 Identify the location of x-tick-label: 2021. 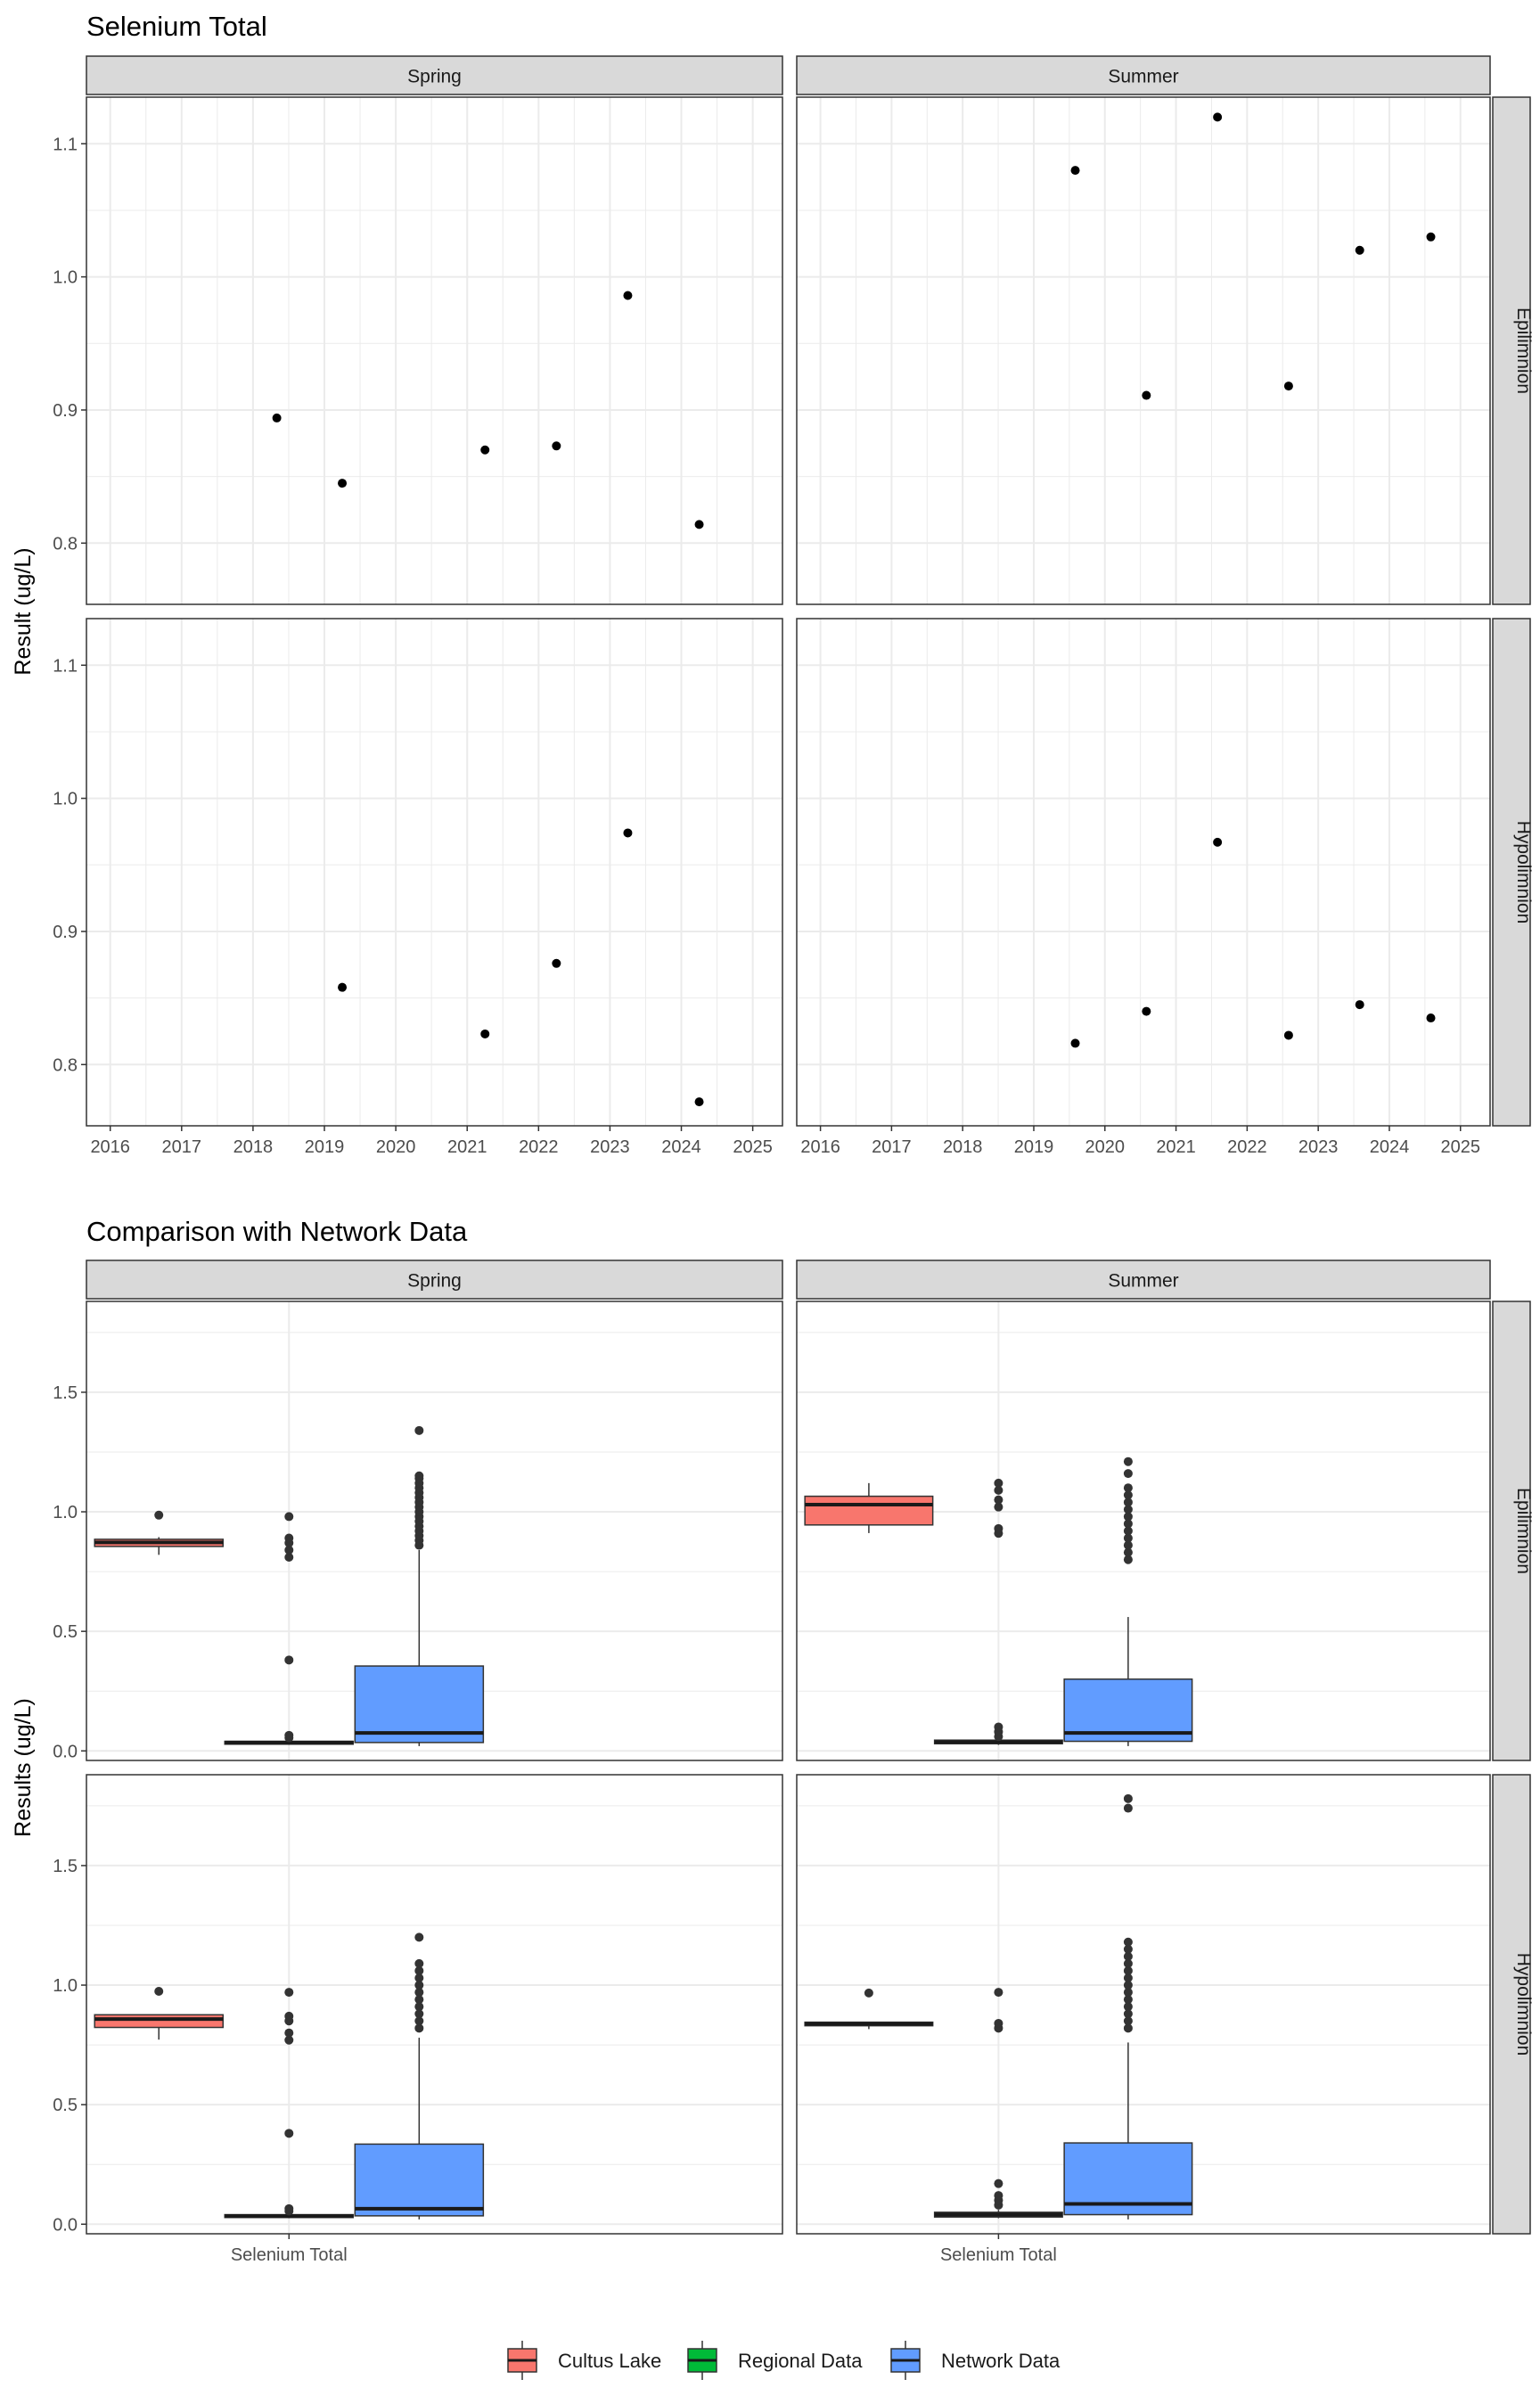
(1176, 1147).